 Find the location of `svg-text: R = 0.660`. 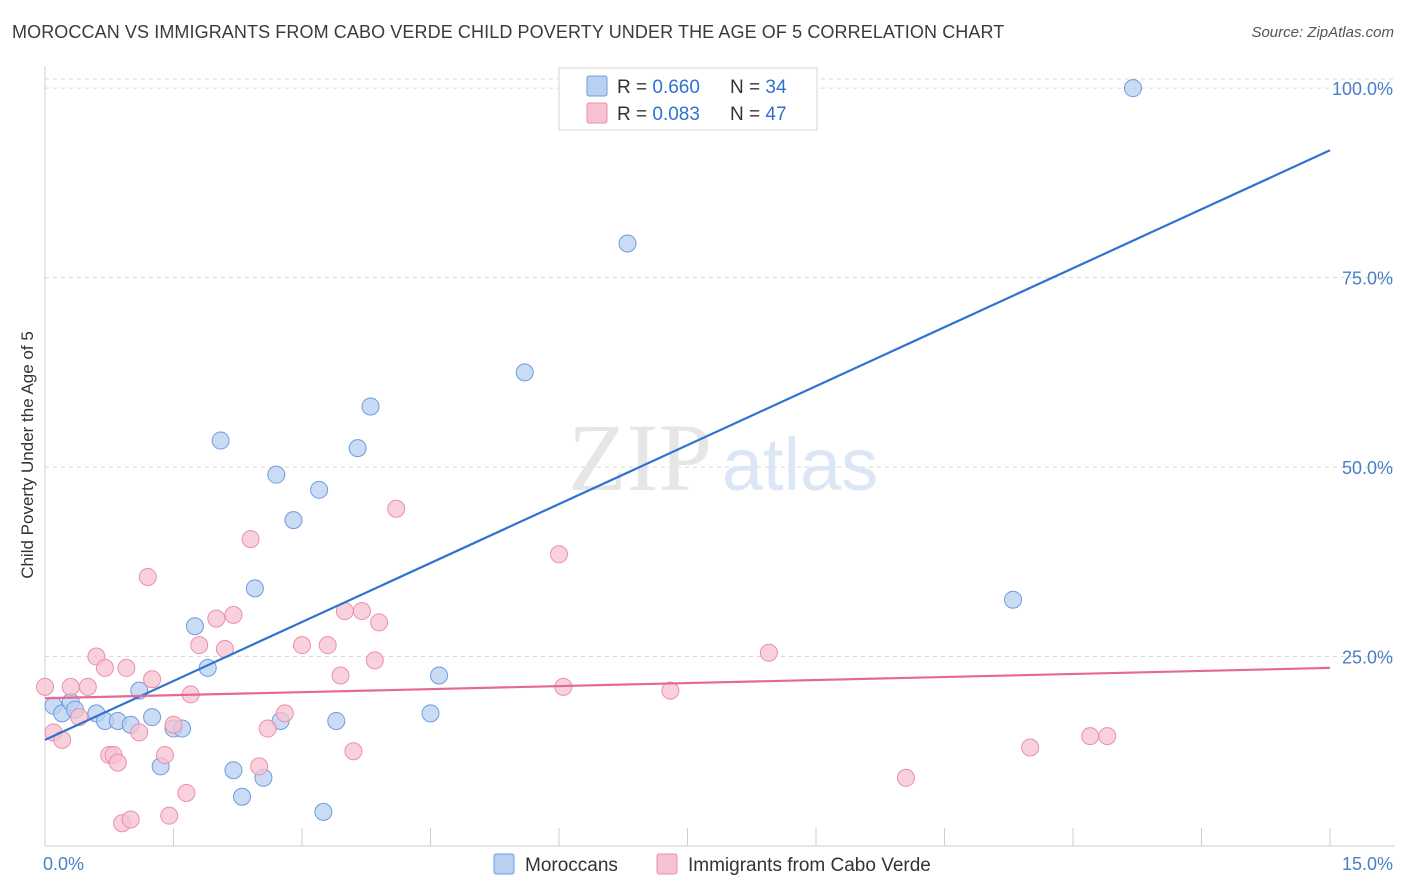

svg-text: R = 0.660 is located at coordinates (658, 87).